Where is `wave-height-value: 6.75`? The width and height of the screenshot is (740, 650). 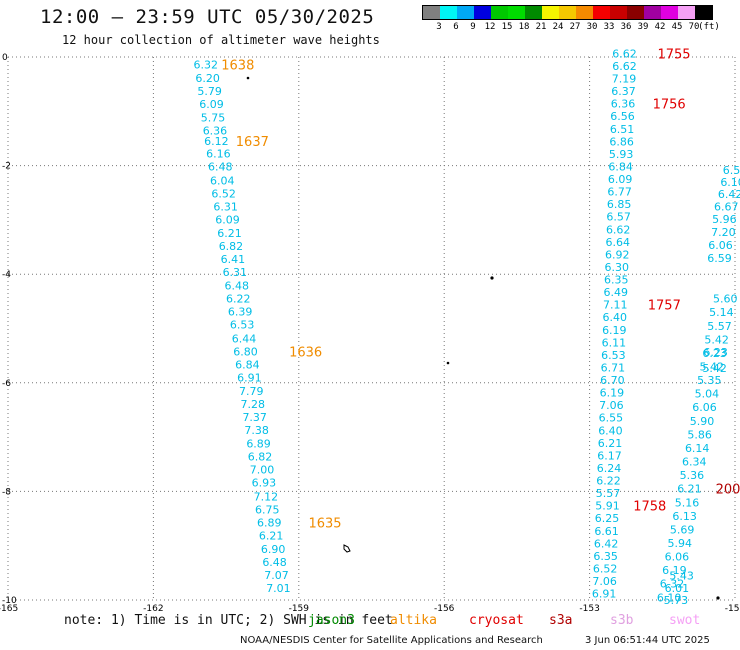 wave-height-value: 6.75 is located at coordinates (267, 509).